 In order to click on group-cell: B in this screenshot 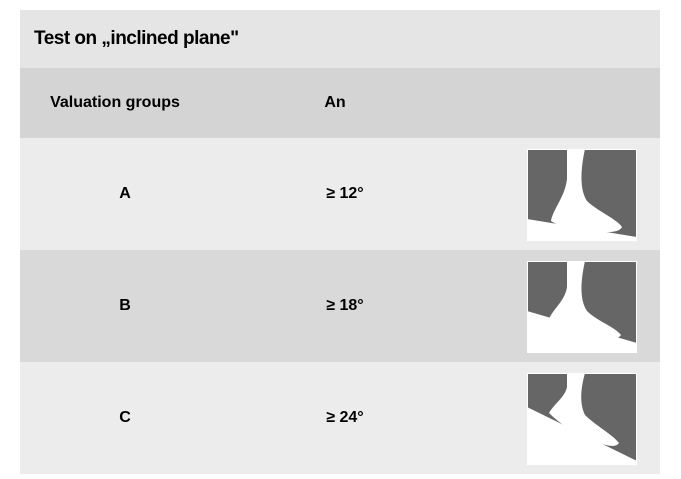, I will do `click(125, 305)`.